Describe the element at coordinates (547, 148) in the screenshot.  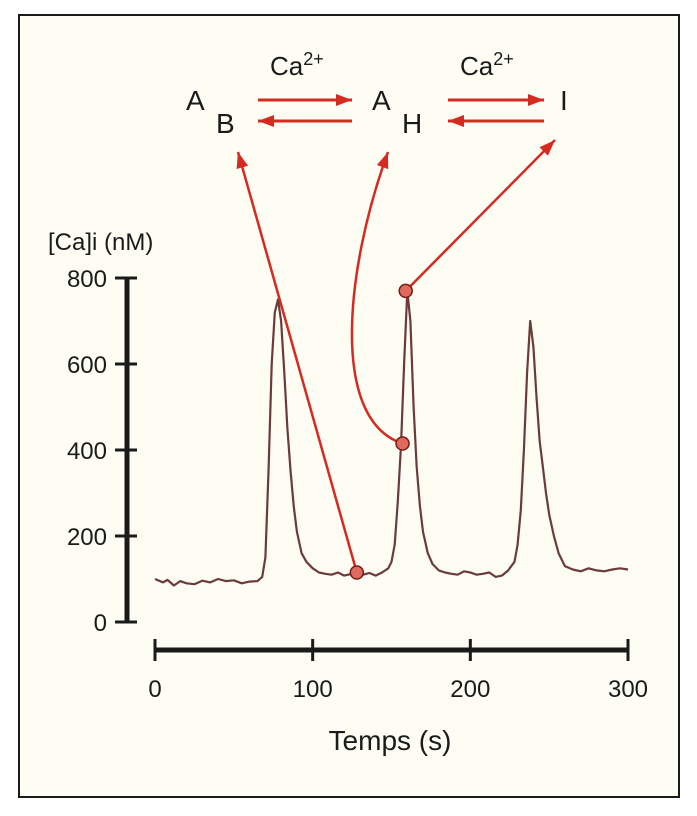
I see `annotation-to-i-head` at that location.